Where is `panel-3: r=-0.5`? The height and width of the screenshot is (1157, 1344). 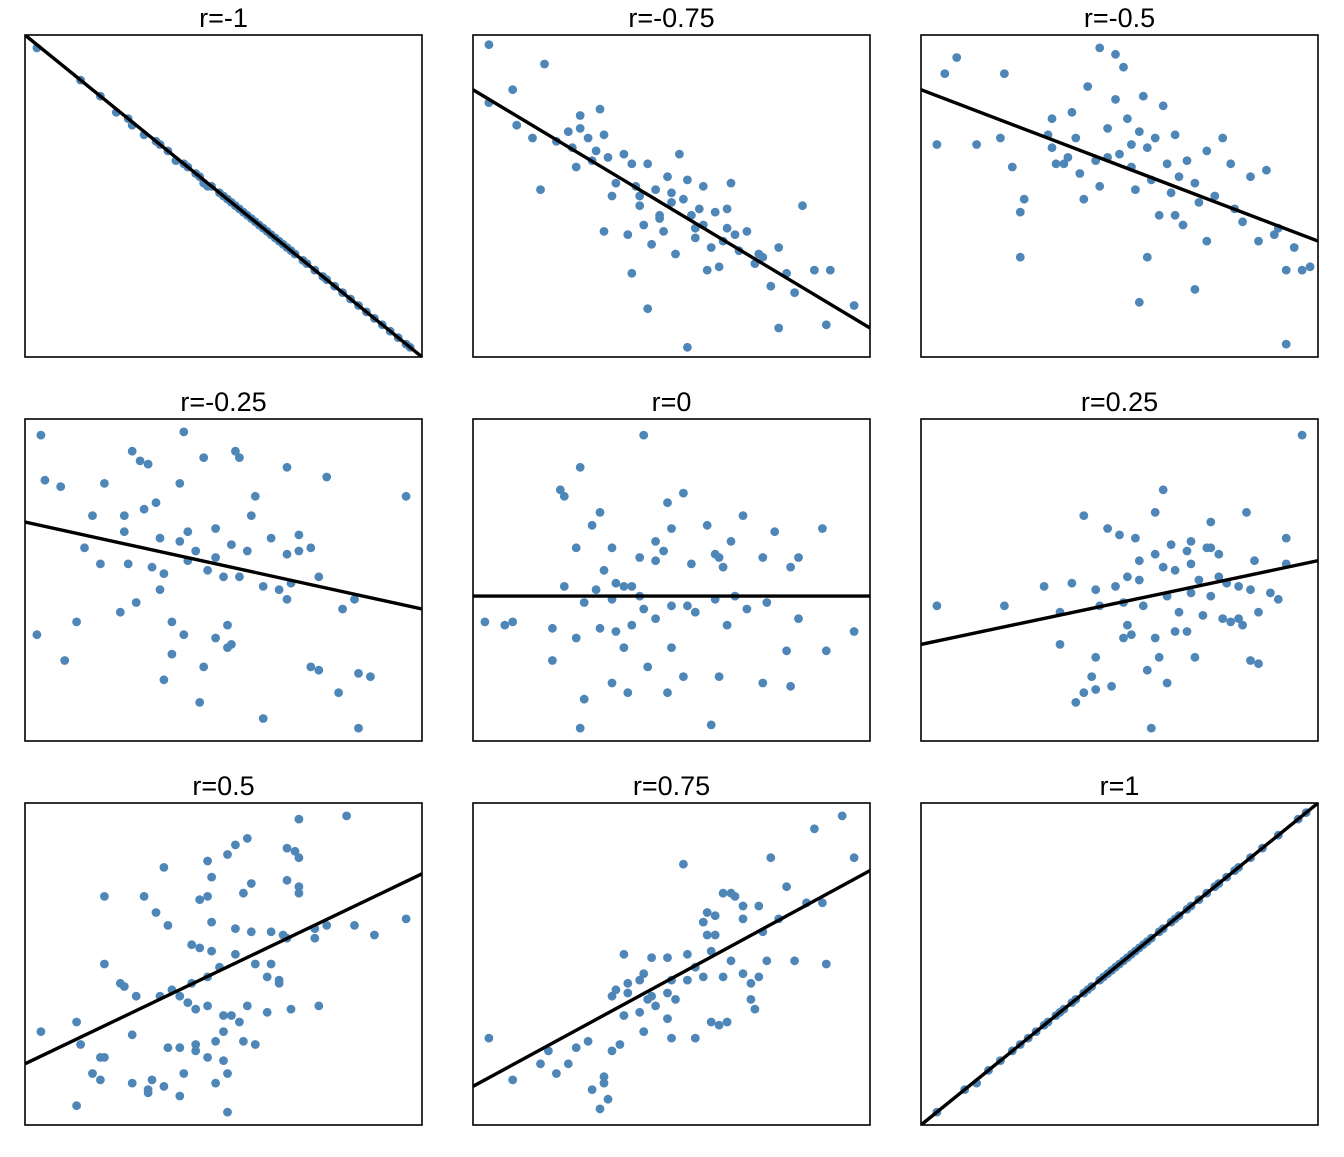
panel-3: r=-0.5 is located at coordinates (1119, 180).